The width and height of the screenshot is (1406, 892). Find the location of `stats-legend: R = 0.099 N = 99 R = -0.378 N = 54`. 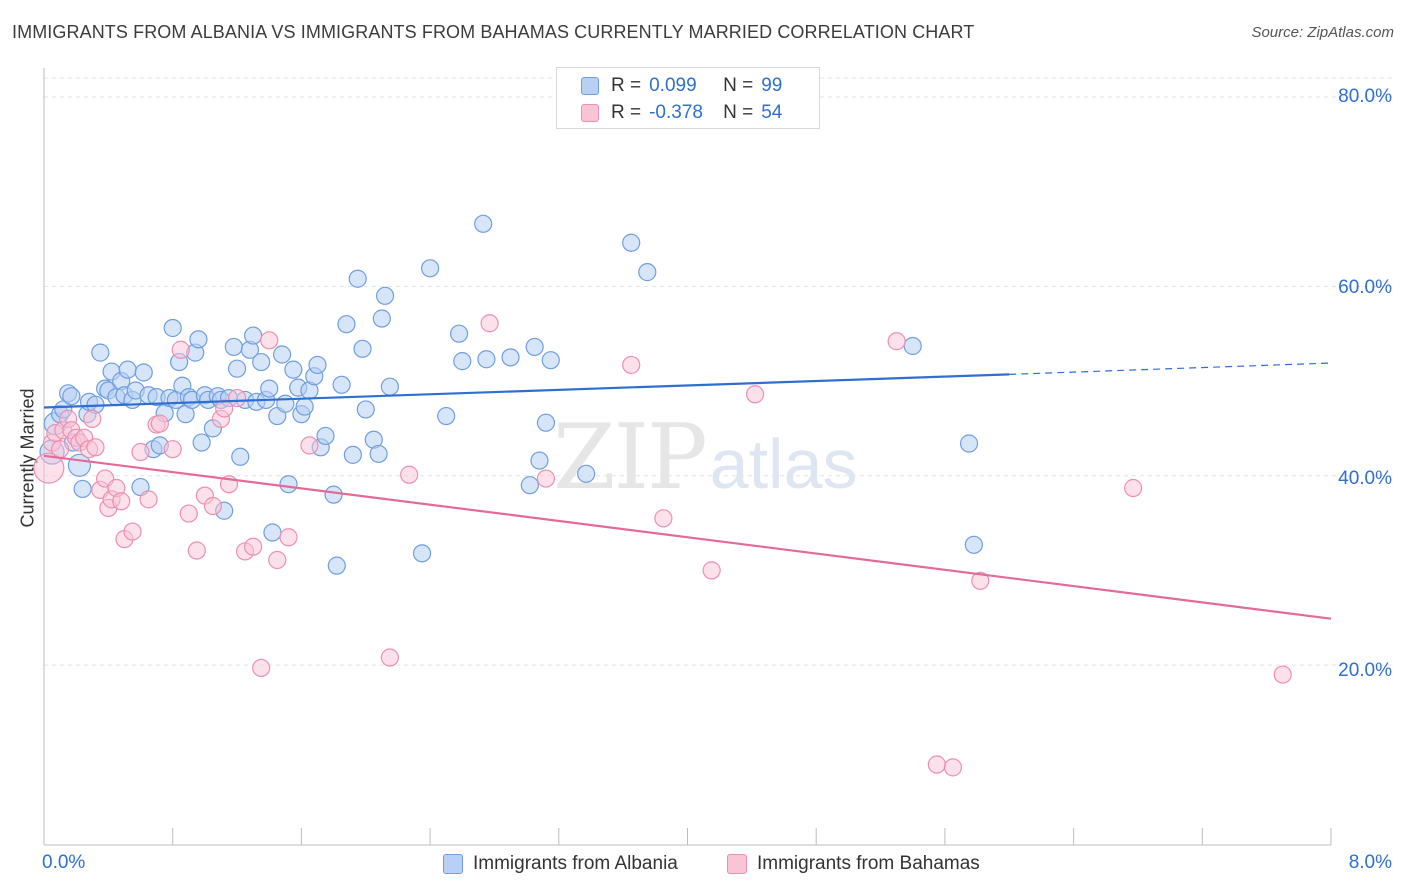

stats-legend: R = 0.099 N = 99 R = -0.378 N = 54 is located at coordinates (688, 98).